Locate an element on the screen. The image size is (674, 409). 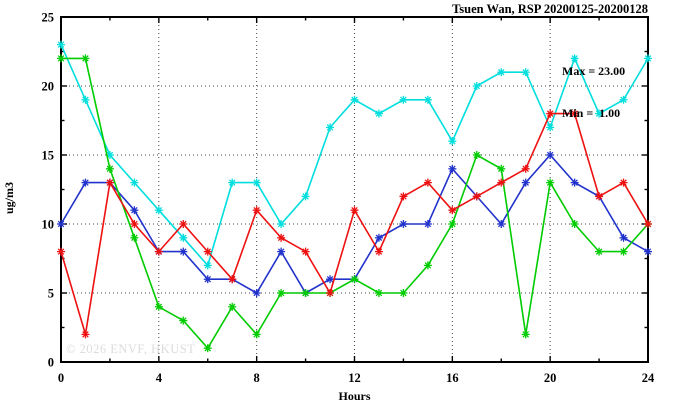
y-tick-label: 10 is located at coordinates (48, 225).